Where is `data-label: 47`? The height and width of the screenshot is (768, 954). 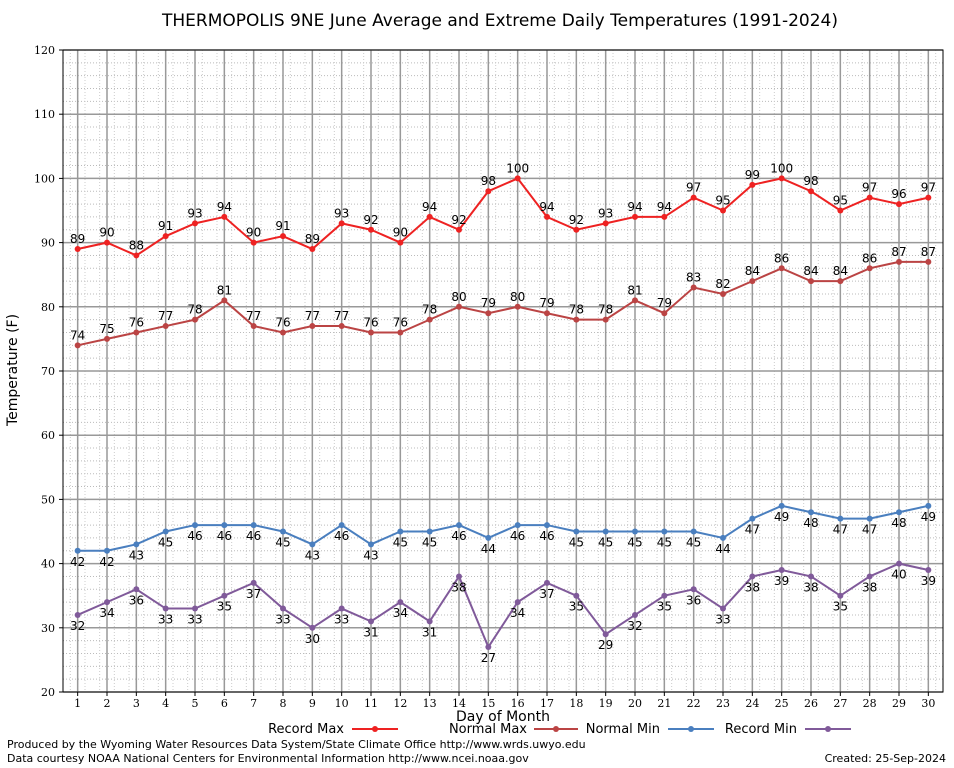
data-label: 47 is located at coordinates (840, 530).